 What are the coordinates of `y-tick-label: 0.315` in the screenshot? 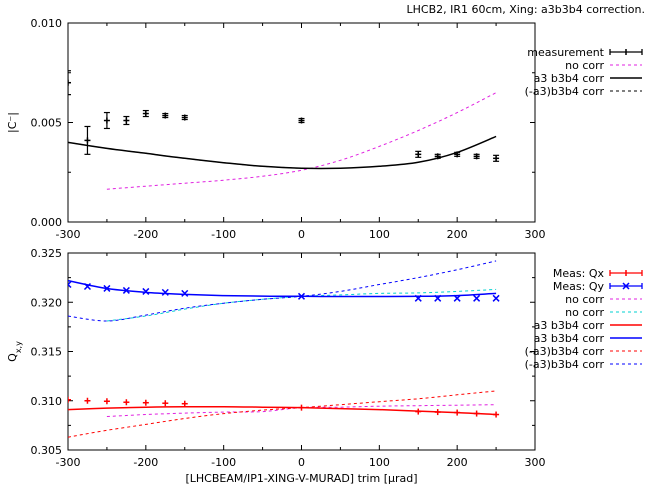 It's located at (47, 352).